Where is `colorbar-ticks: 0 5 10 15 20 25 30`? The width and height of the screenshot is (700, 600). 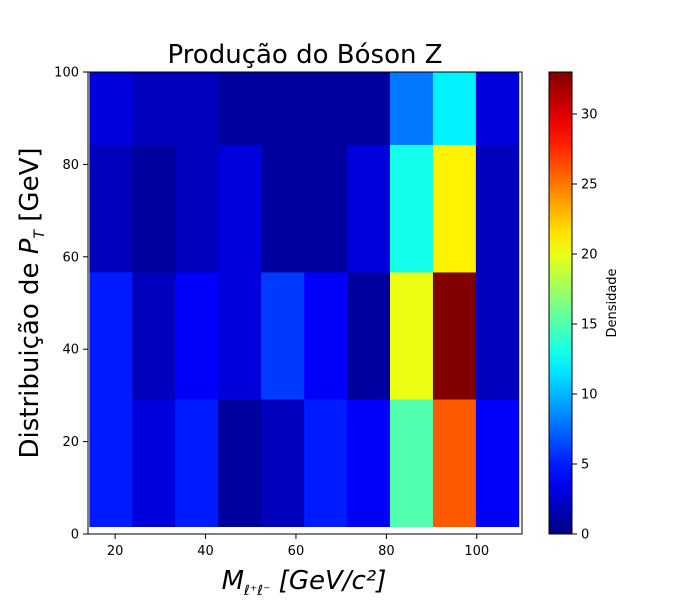
colorbar-ticks: 0 5 10 15 20 25 30 is located at coordinates (585, 325).